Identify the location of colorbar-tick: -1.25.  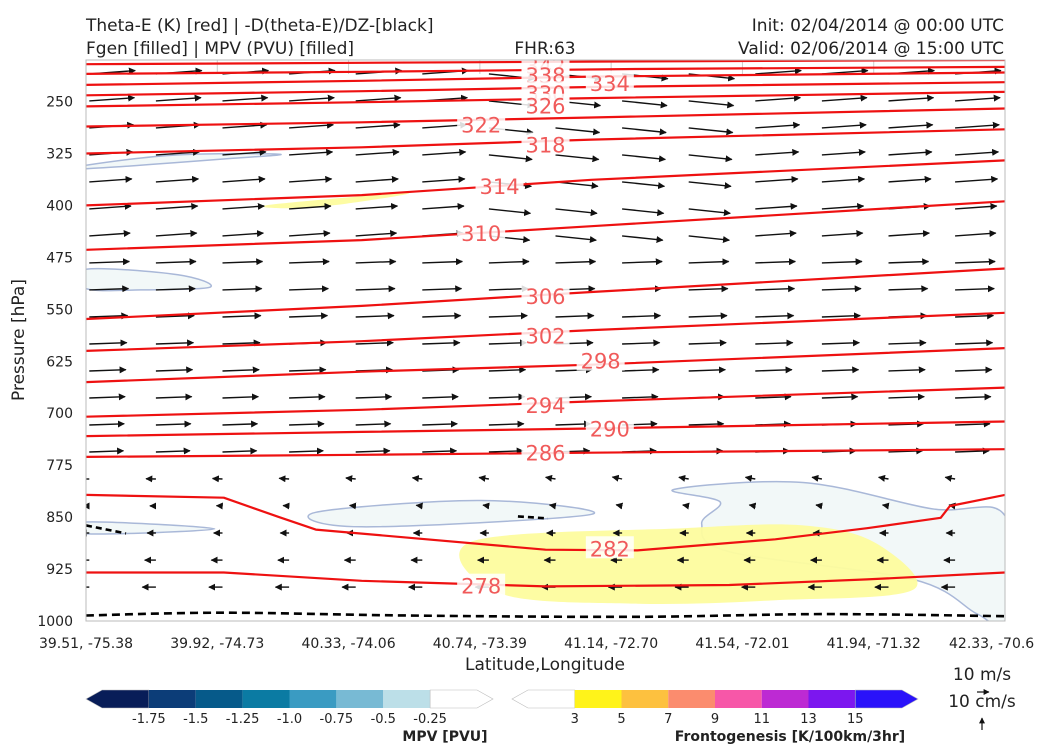
(243, 719).